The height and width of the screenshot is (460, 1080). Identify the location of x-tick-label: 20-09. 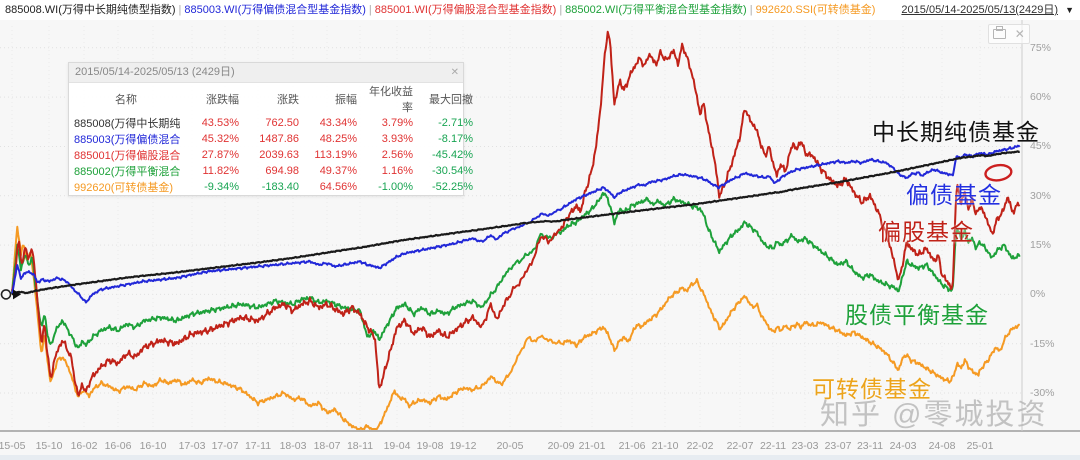
(561, 446).